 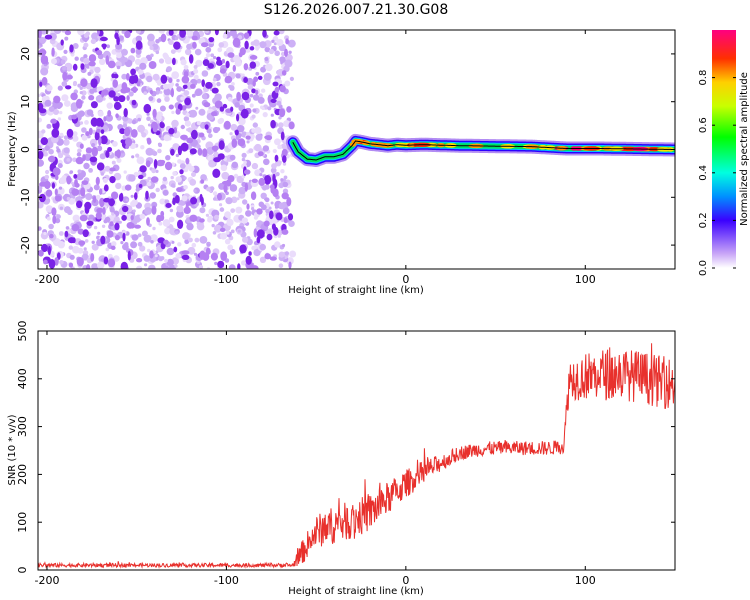 I want to click on y-tick-label: 400, so click(x=22, y=378).